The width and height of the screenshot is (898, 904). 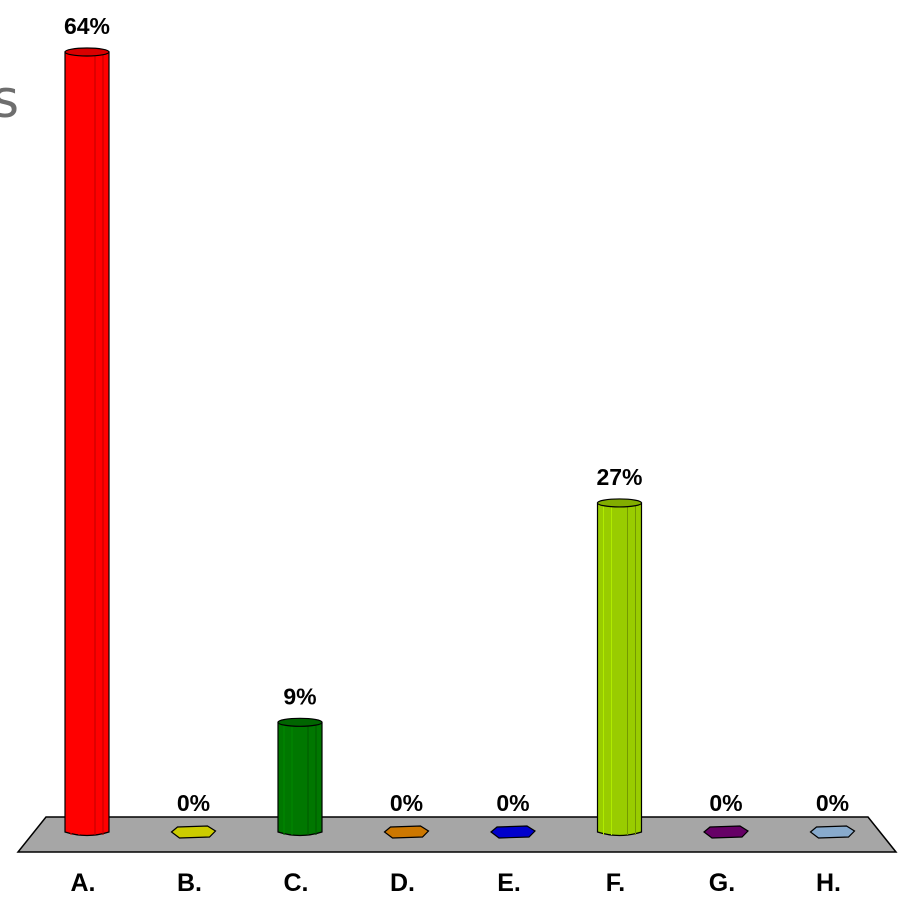 I want to click on category-label: A., so click(x=83, y=883).